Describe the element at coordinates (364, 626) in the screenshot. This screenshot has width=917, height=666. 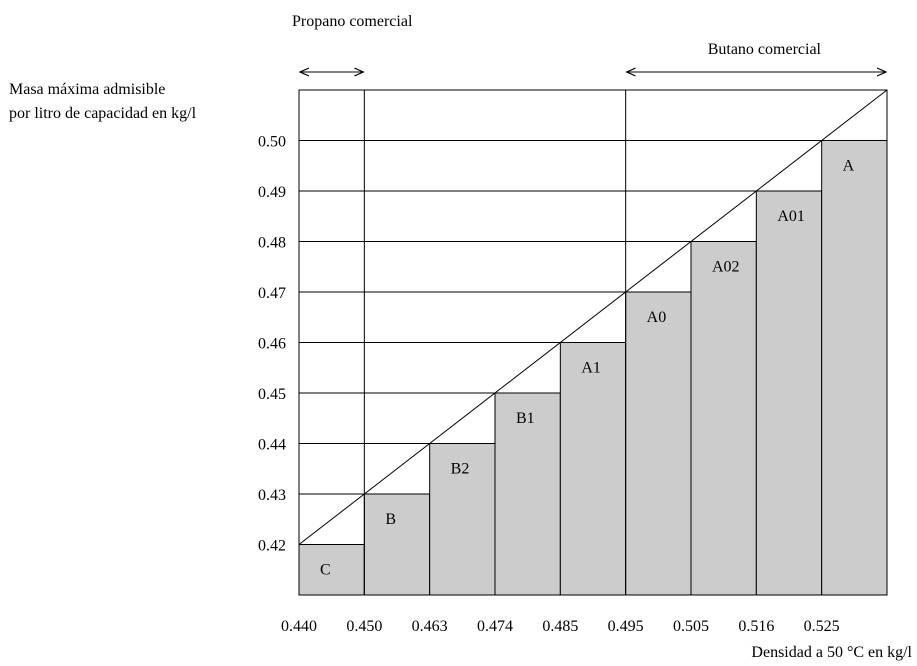
I see `x-tick-0.450: 0.450` at that location.